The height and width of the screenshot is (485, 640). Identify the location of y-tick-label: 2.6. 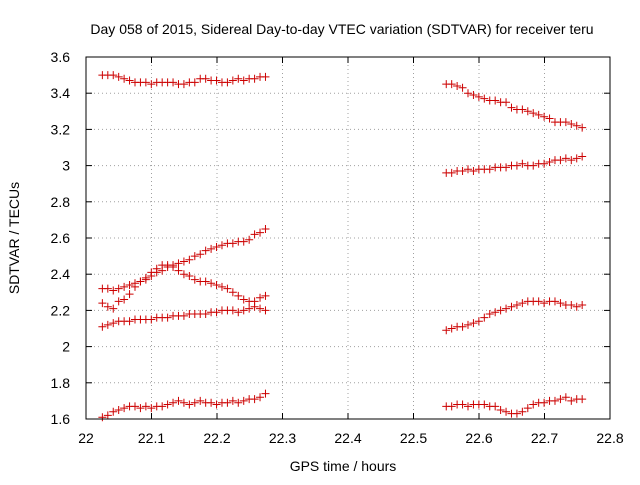
(61, 238).